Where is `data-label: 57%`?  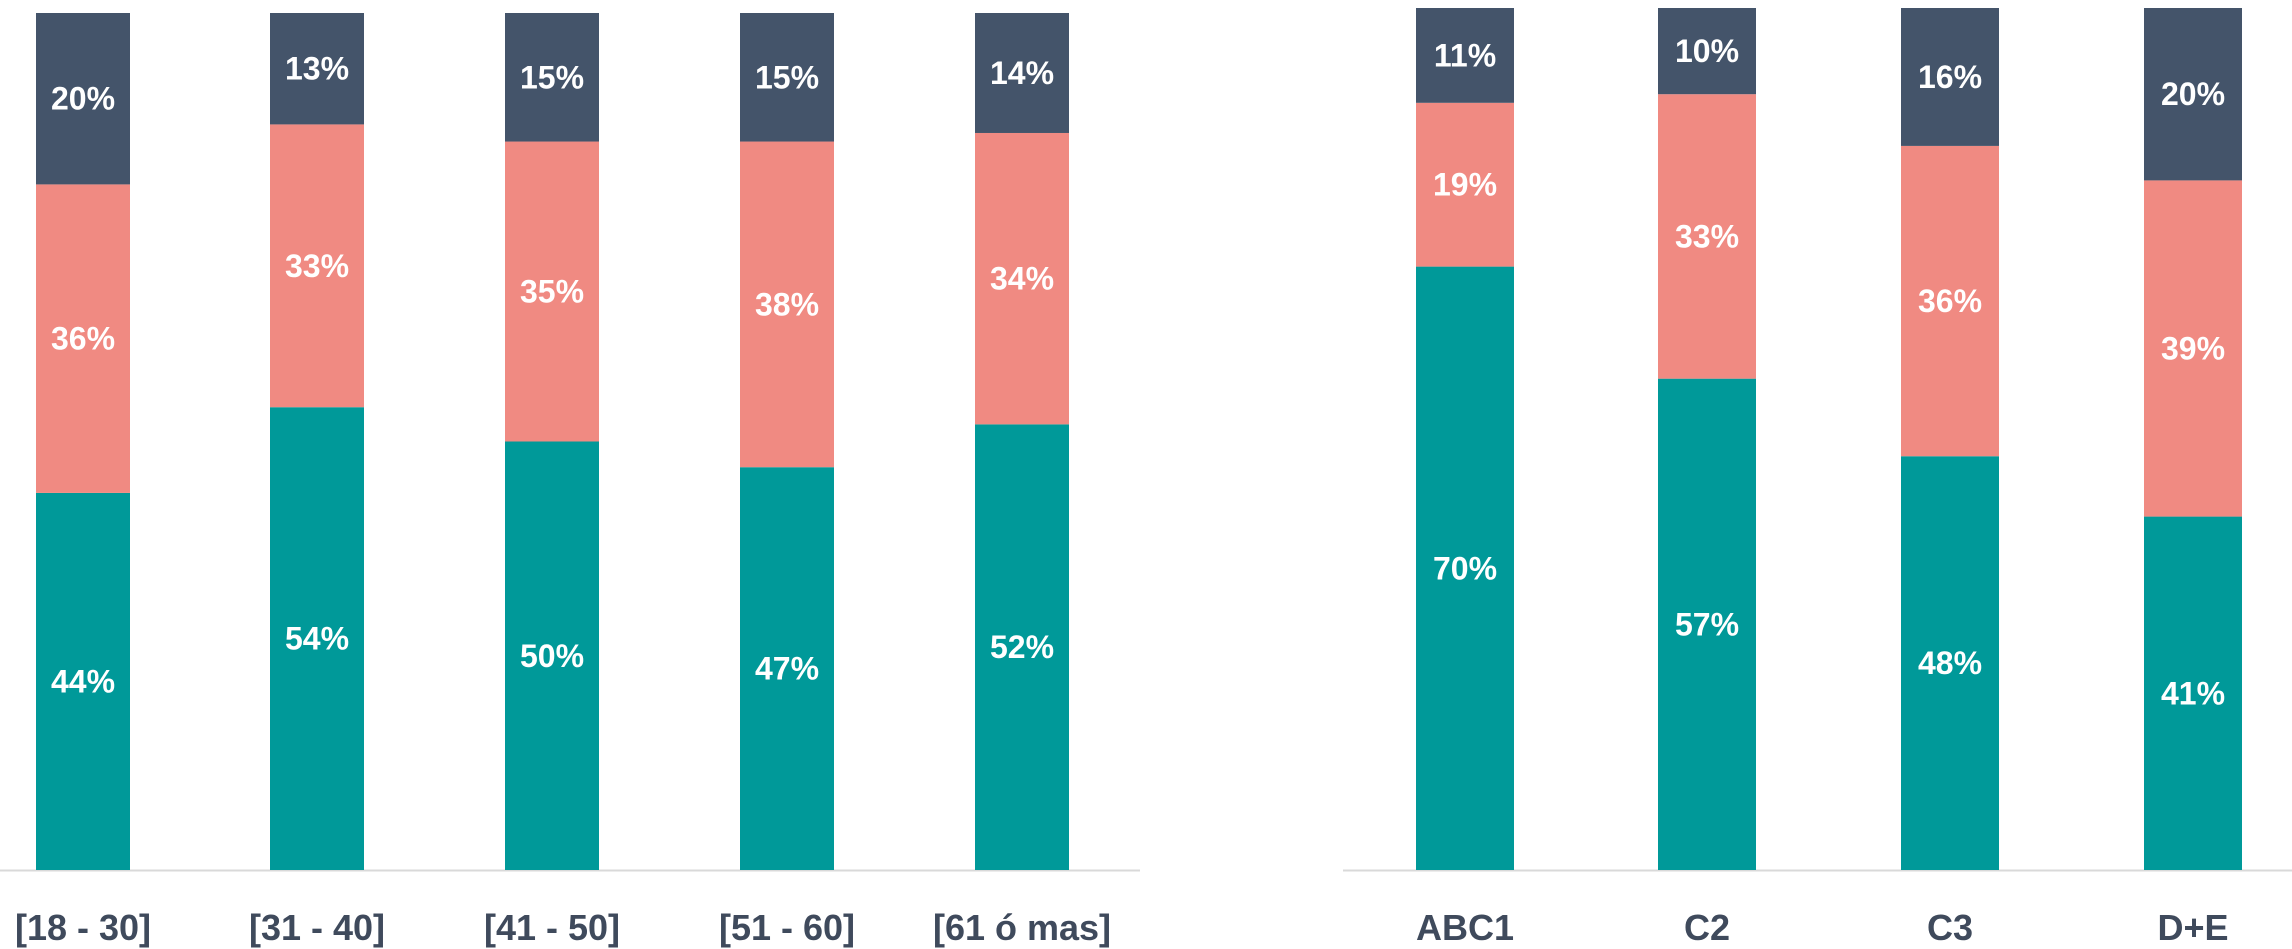 data-label: 57% is located at coordinates (1707, 624).